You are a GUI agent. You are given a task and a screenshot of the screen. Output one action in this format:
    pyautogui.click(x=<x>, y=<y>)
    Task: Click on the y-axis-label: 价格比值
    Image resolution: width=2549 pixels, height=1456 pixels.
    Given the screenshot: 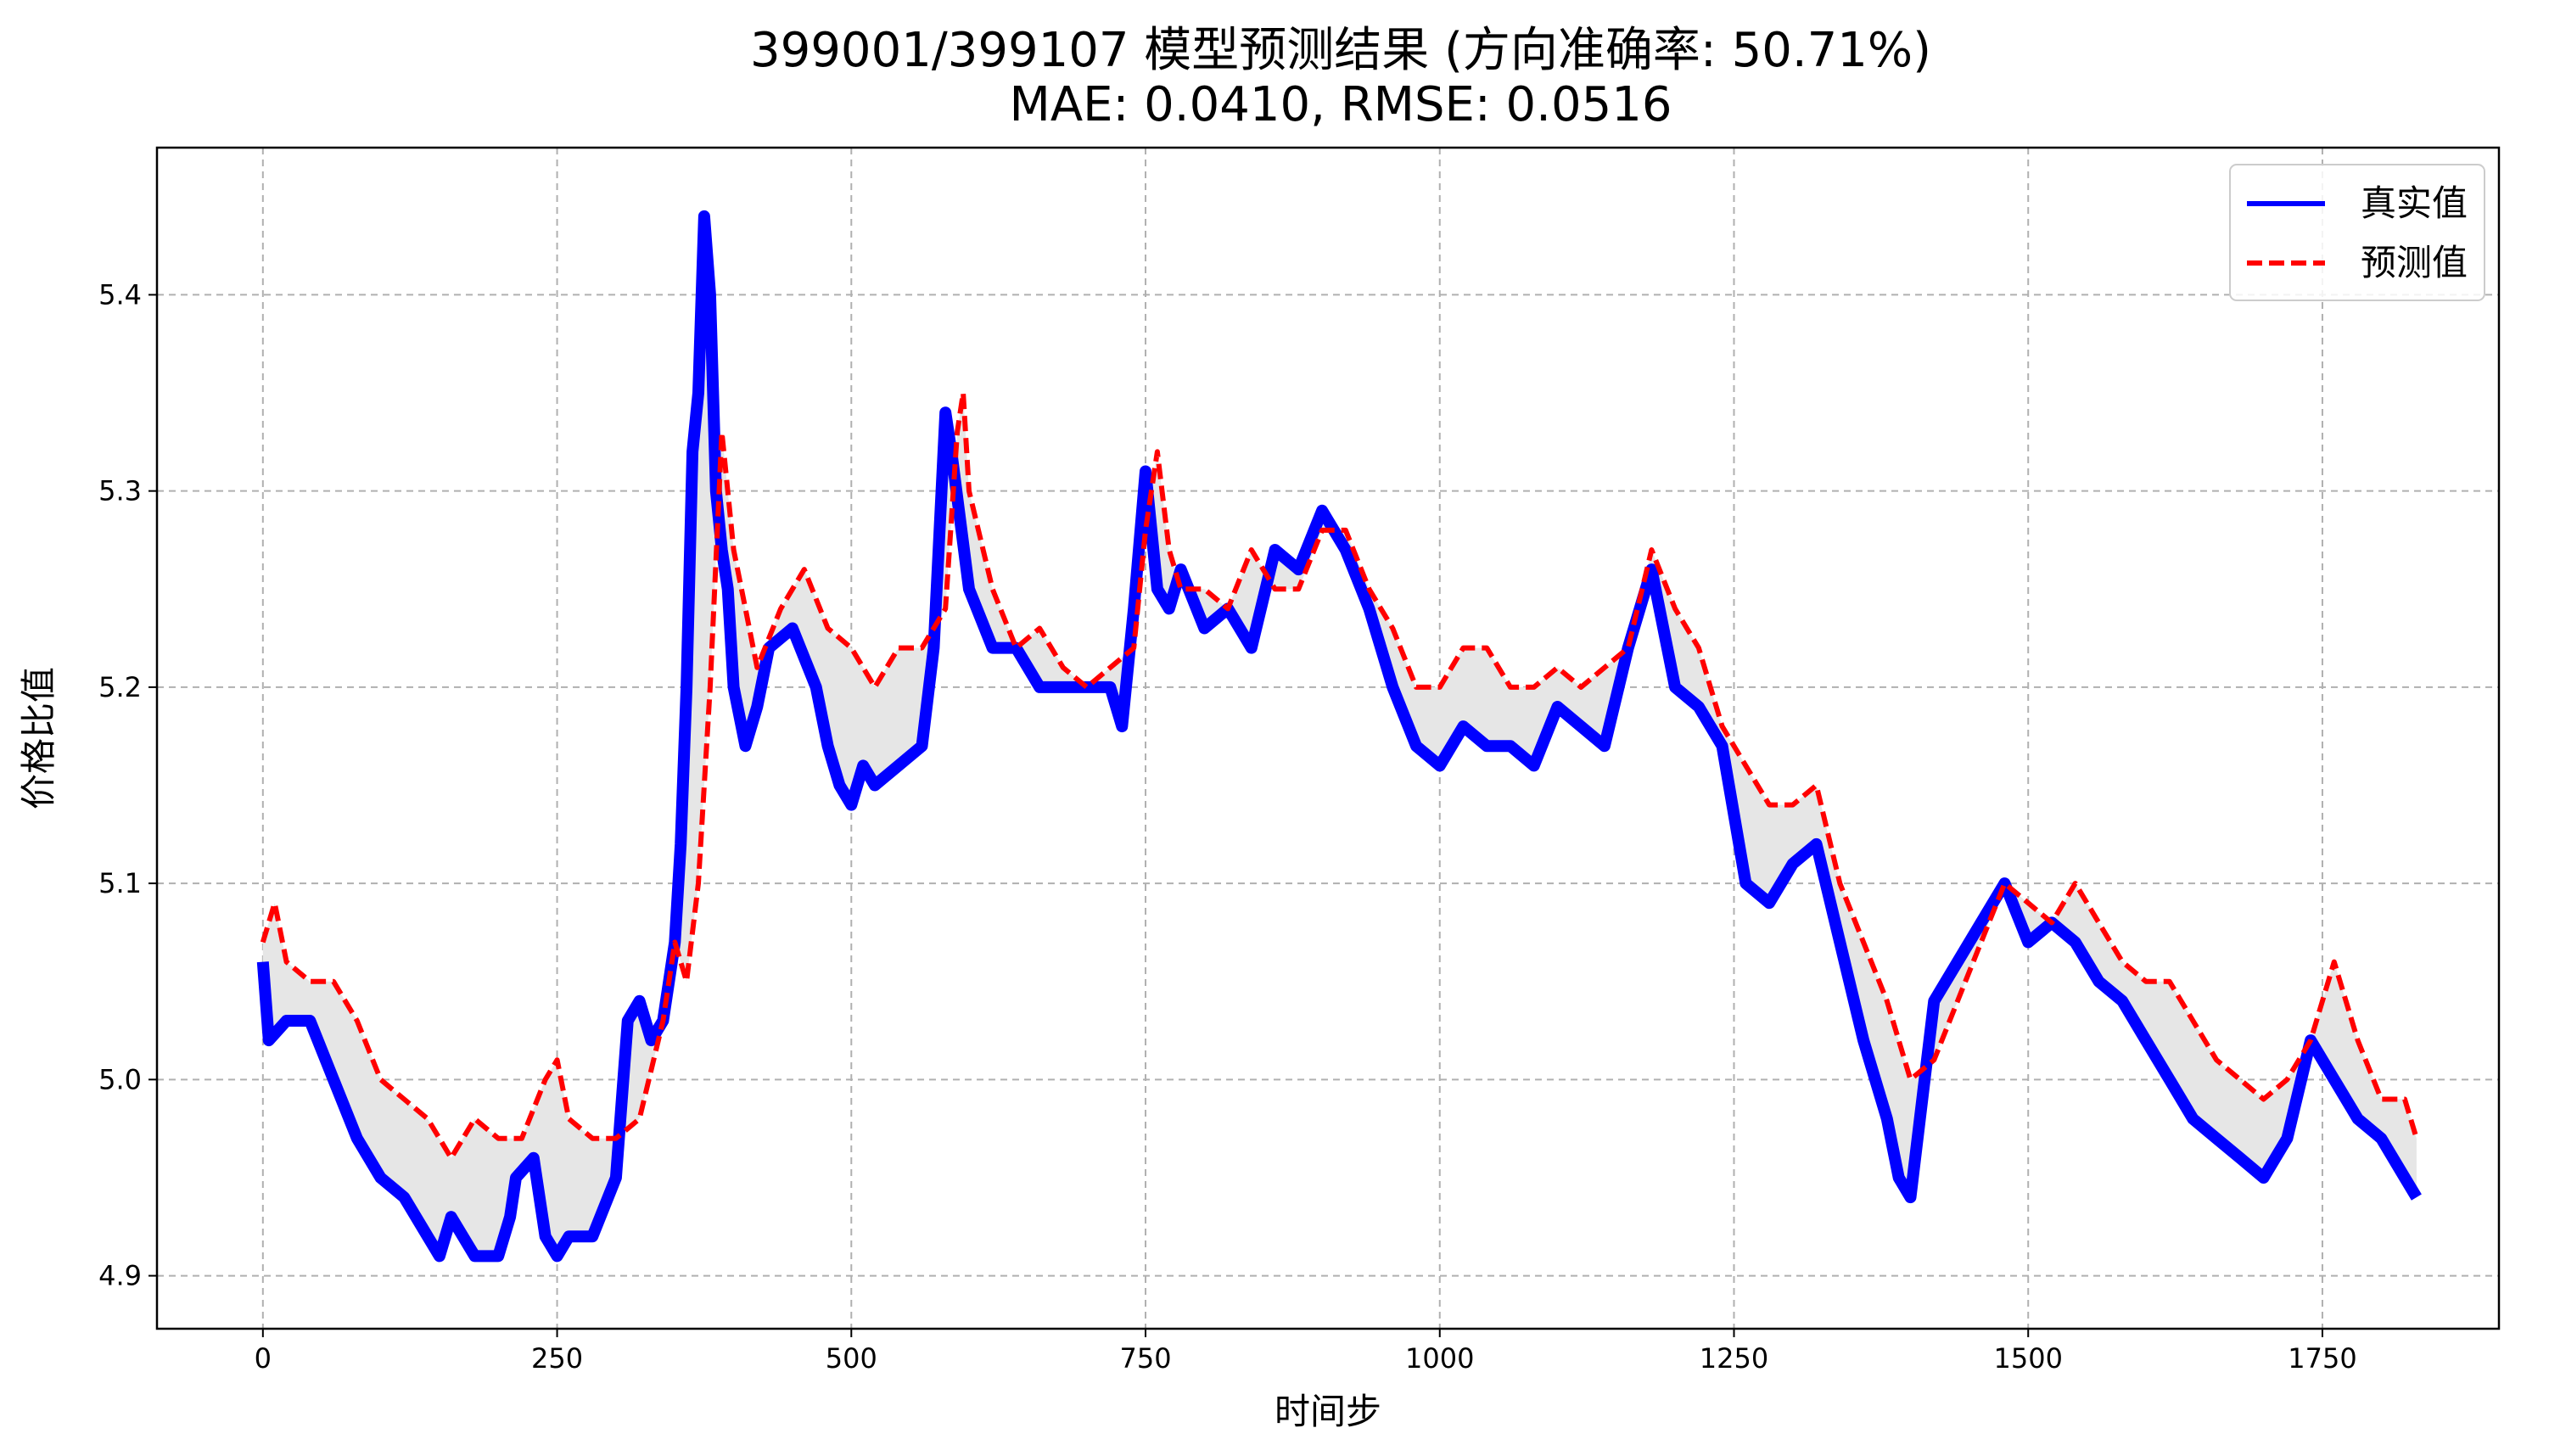 What is the action you would take?
    pyautogui.click(x=39, y=738)
    